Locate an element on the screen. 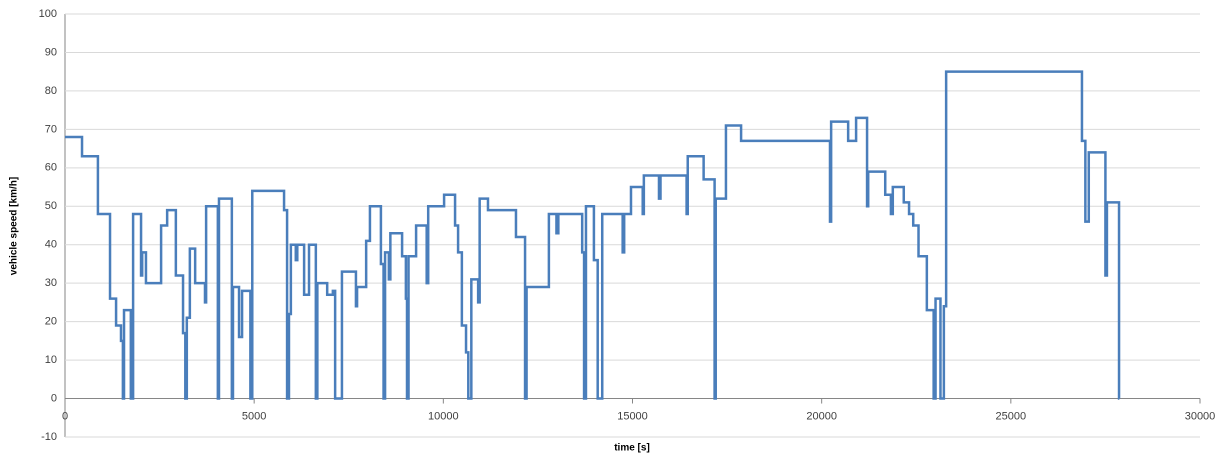 The image size is (1220, 456). x-tick-label: 15000 is located at coordinates (632, 416).